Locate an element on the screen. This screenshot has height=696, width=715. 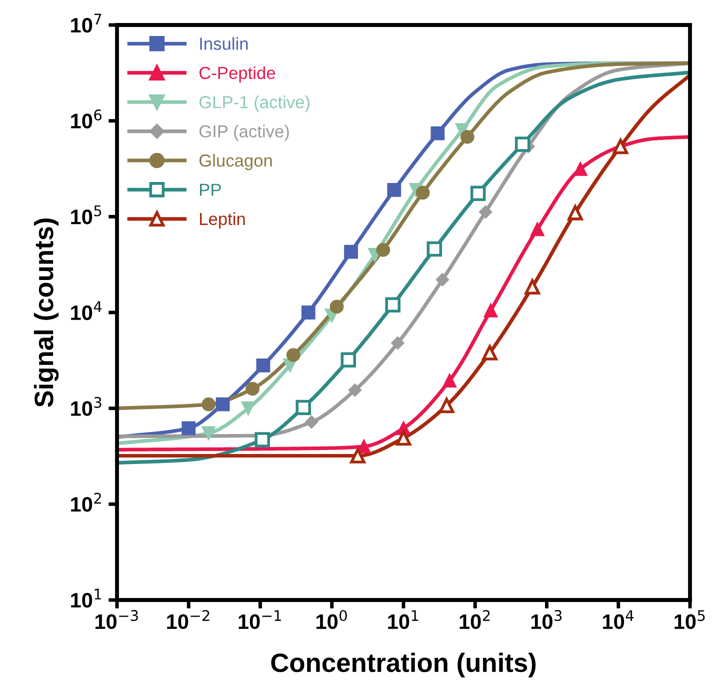
legend-label: GLP-1 (active) is located at coordinates (254, 104).